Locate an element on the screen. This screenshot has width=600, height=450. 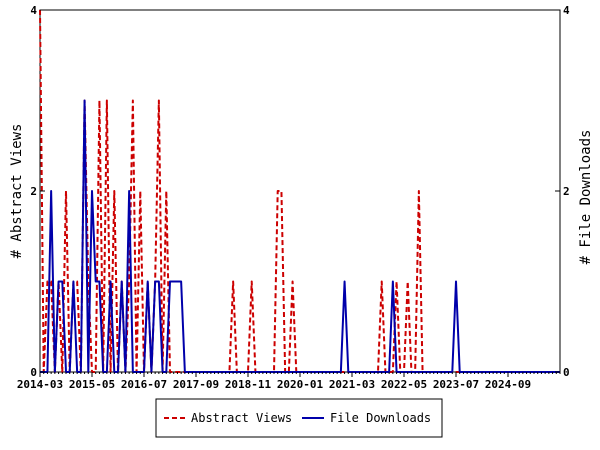
x-tick-label: 2017-09 is located at coordinates (196, 384).